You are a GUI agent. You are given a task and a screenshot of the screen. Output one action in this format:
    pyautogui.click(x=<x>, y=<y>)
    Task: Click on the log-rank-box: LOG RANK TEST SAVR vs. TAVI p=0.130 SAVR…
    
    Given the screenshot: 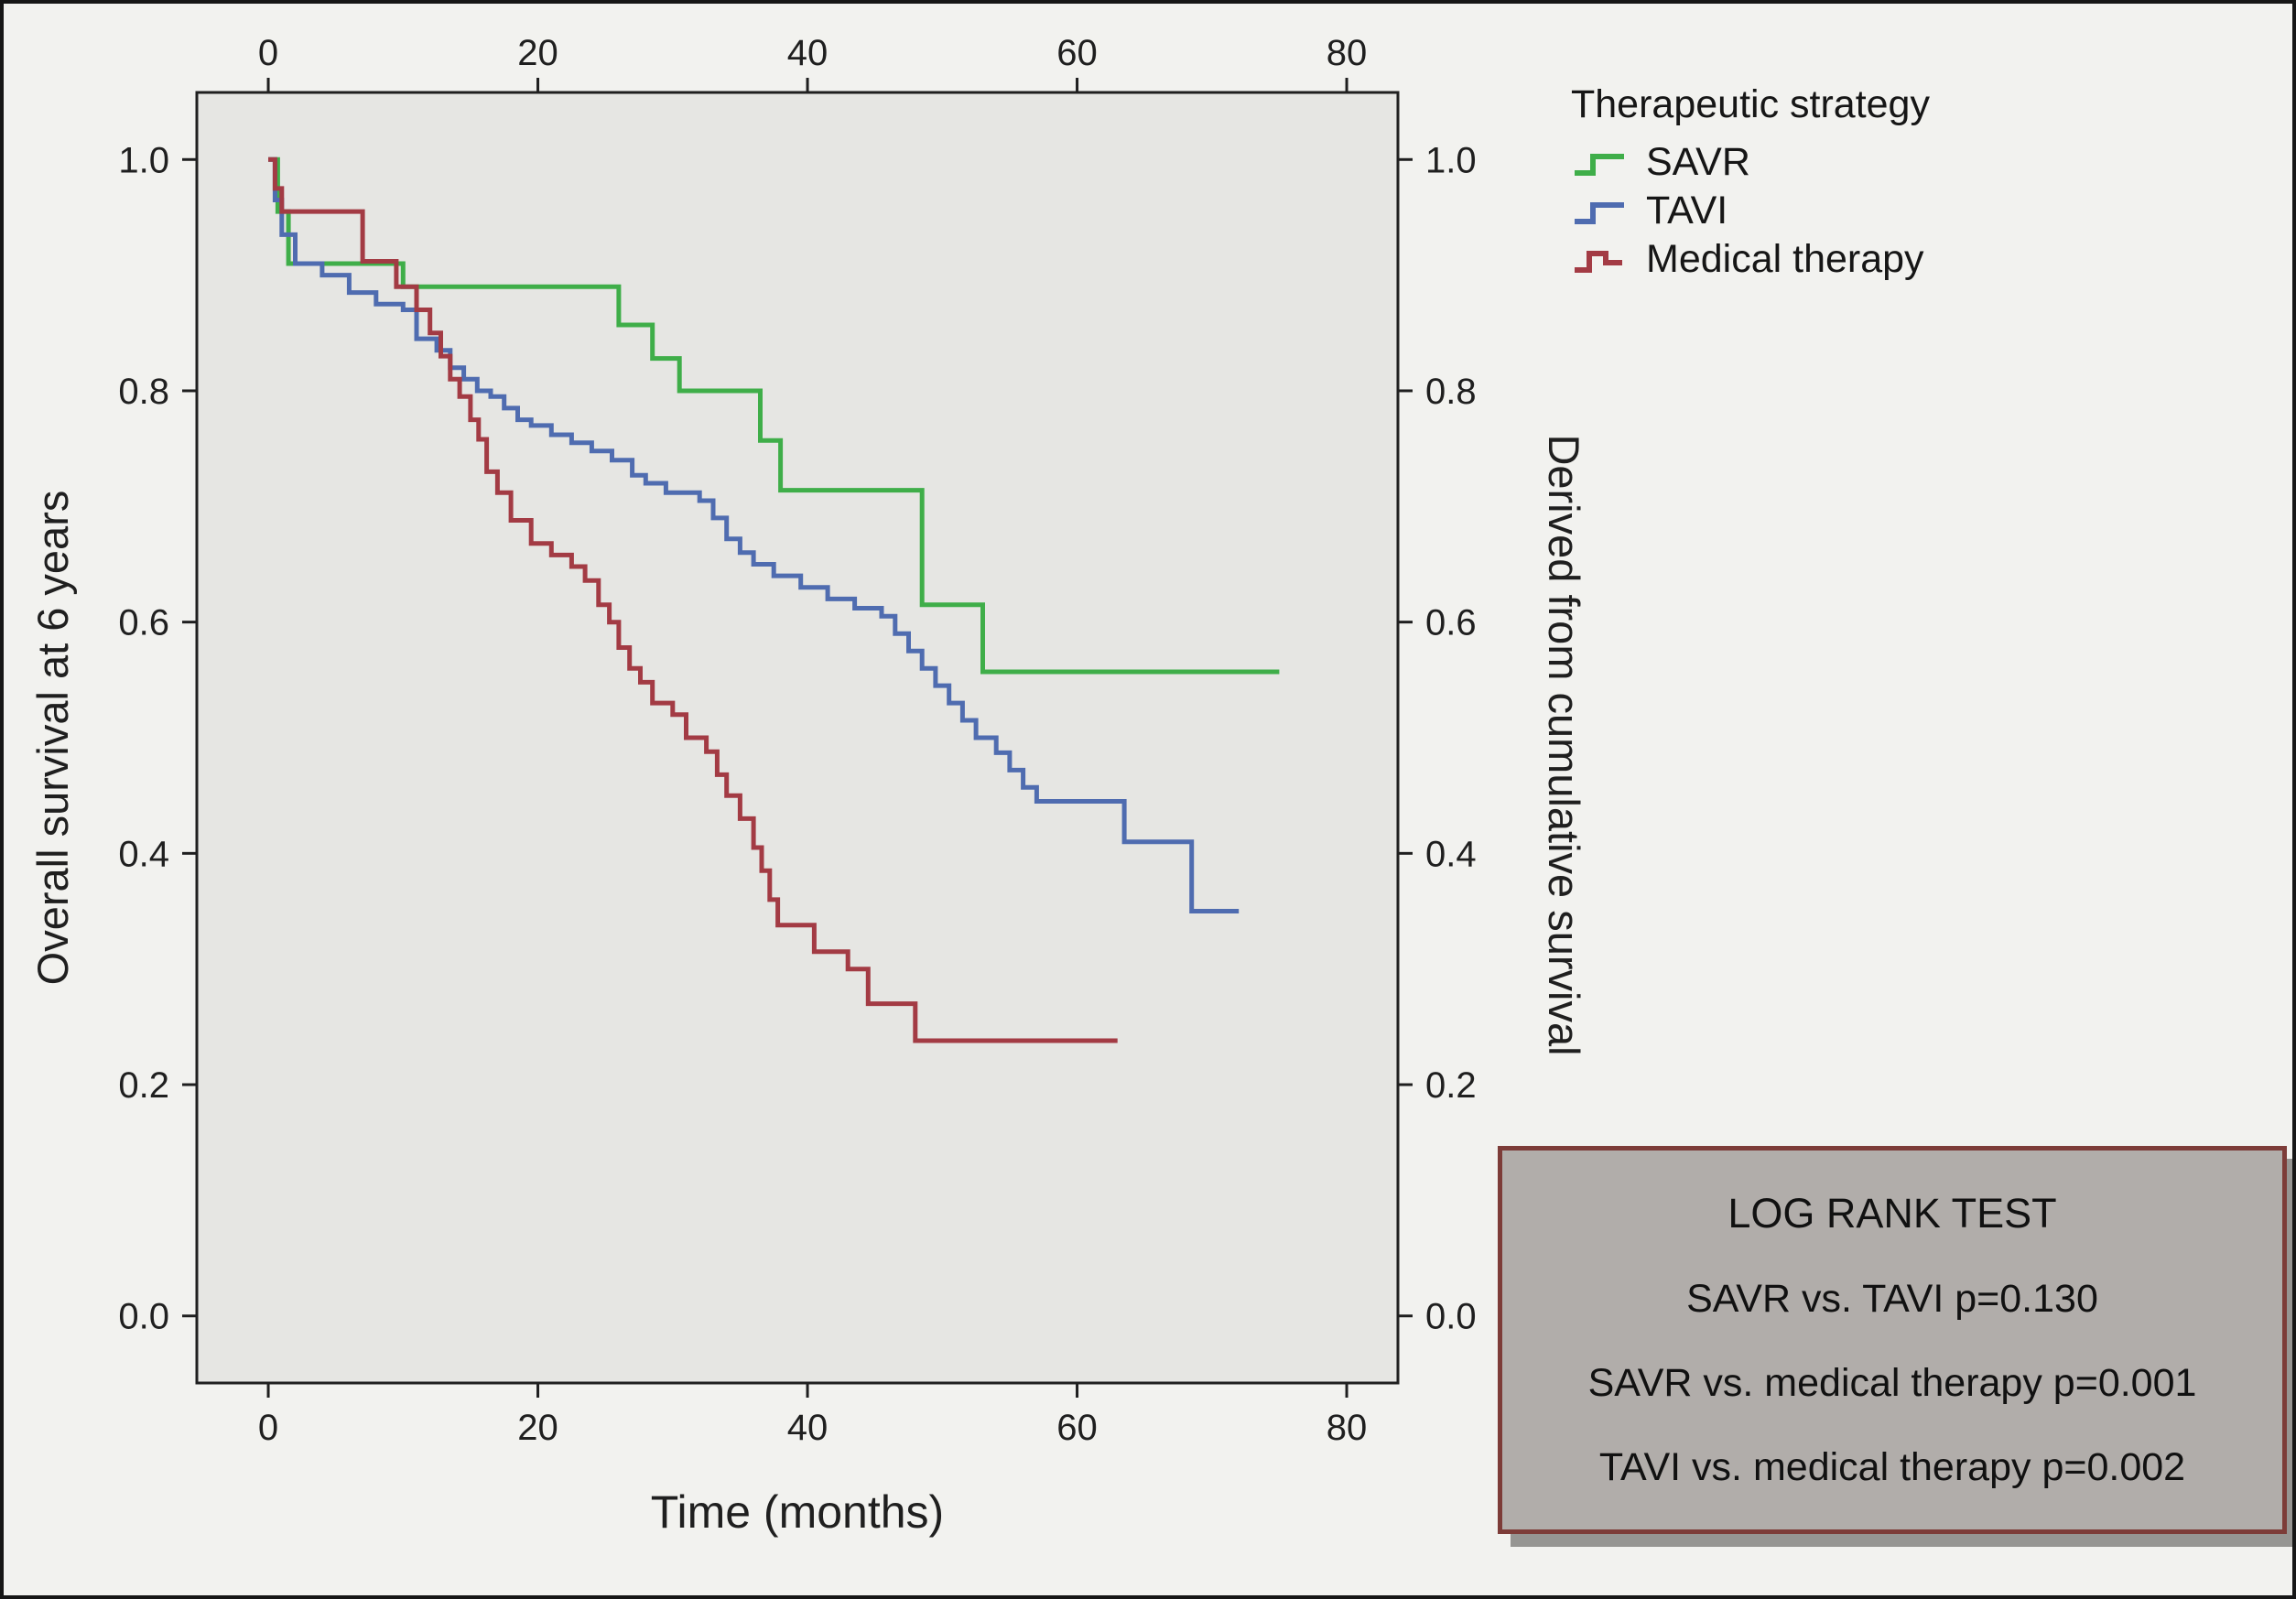 What is the action you would take?
    pyautogui.click(x=1893, y=1340)
    